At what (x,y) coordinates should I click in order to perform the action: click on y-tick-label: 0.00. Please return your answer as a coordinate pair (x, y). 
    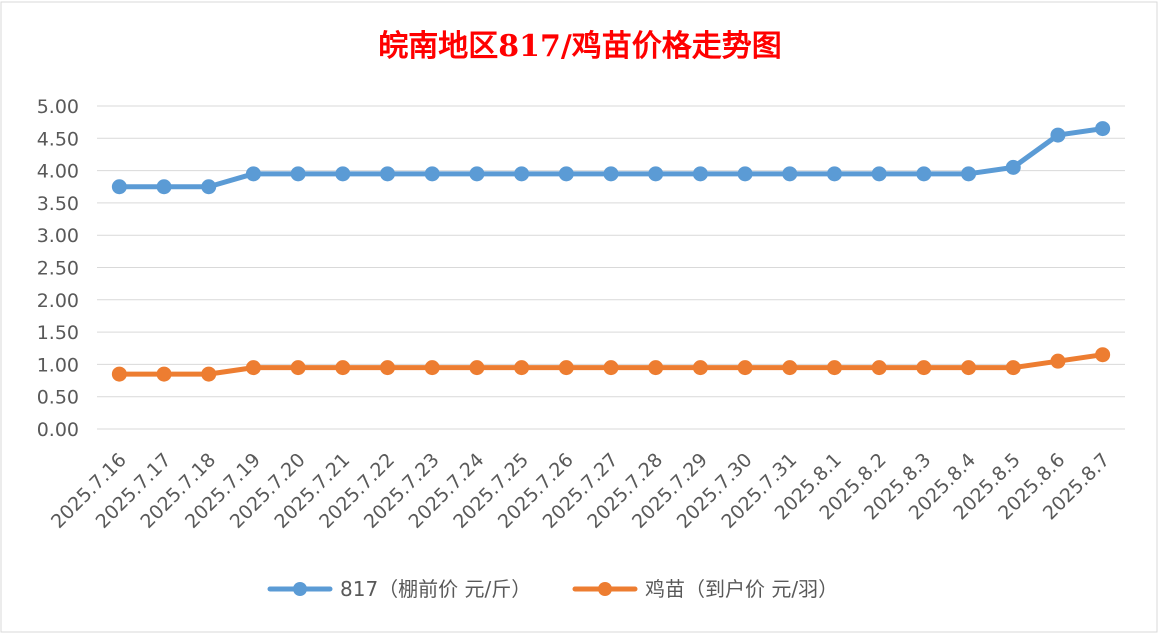
    Looking at the image, I should click on (58, 430).